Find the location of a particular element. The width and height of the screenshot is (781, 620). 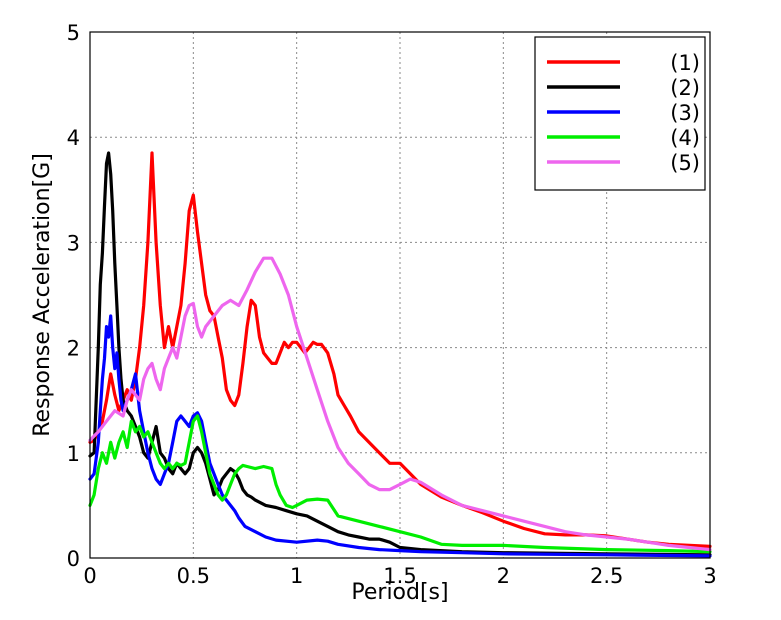

legend-label-2: (2) is located at coordinates (685, 88).